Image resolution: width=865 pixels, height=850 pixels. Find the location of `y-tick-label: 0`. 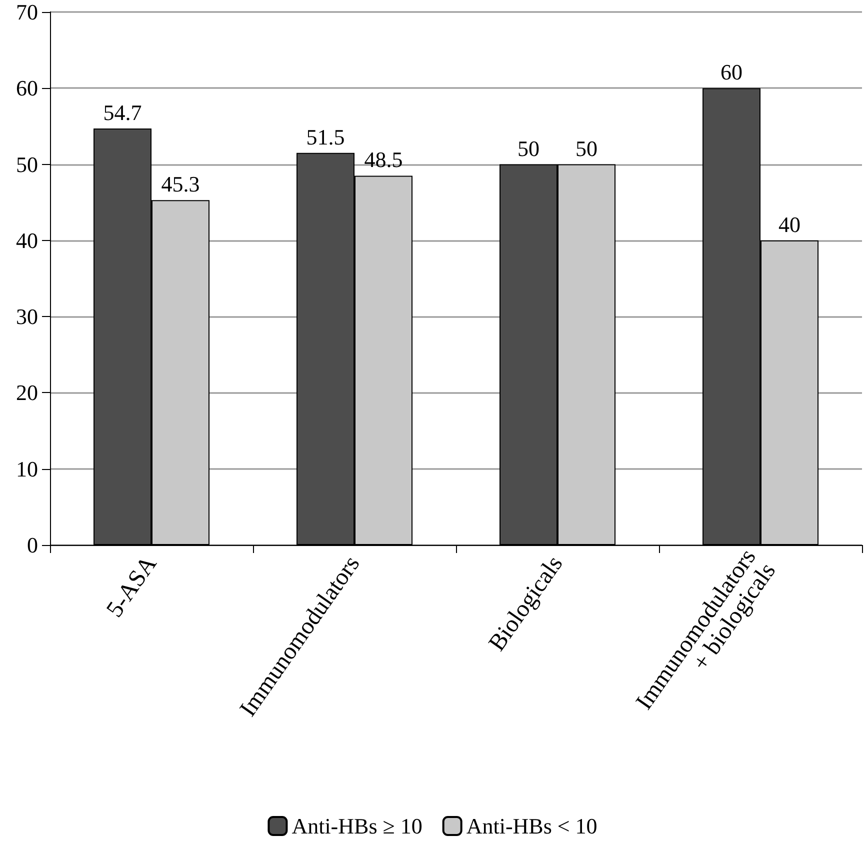

y-tick-label: 0 is located at coordinates (32, 545).